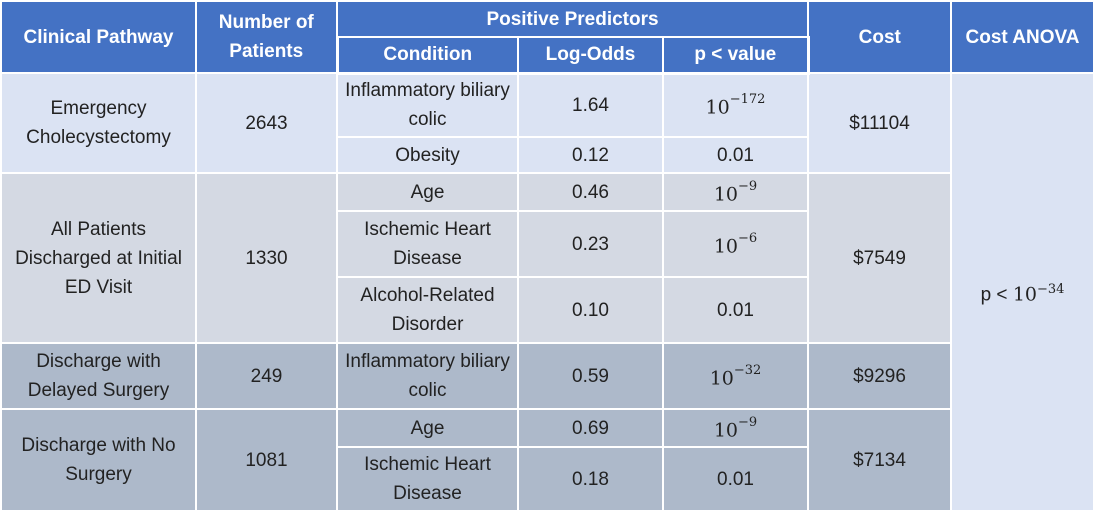  I want to click on header-clinical-pathway: Clinical Pathway, so click(98, 37).